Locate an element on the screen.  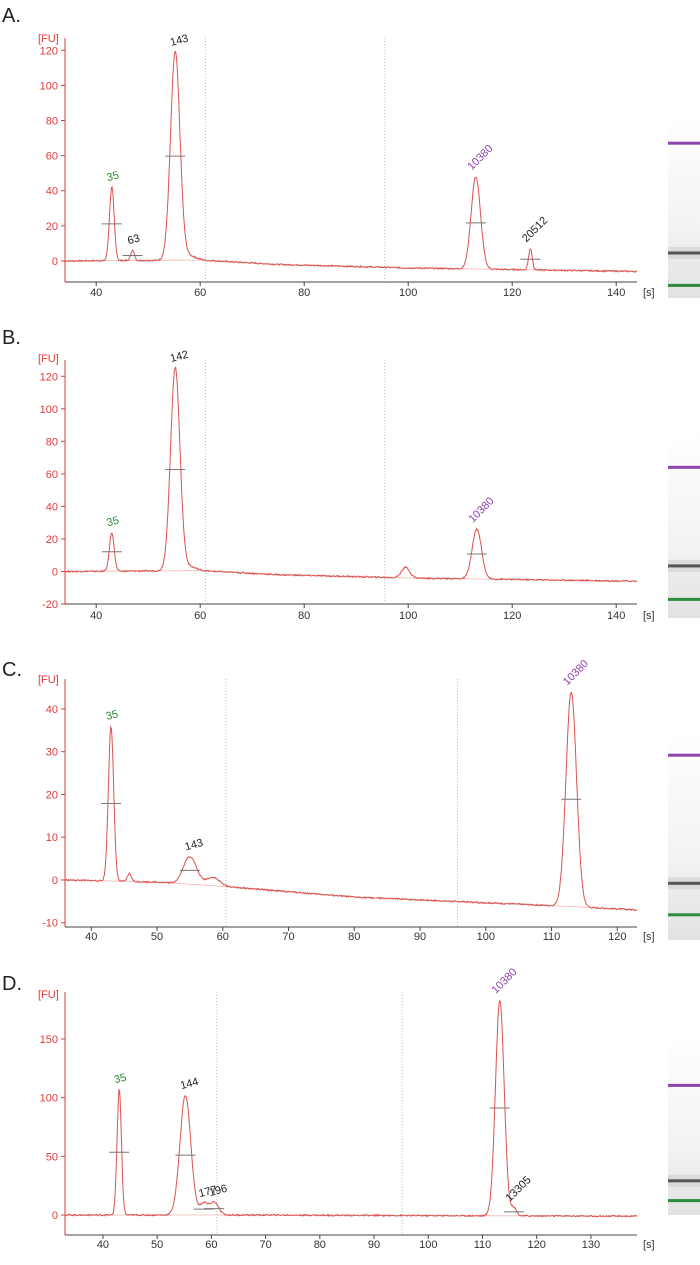
panel-letter: C. is located at coordinates (12, 670).